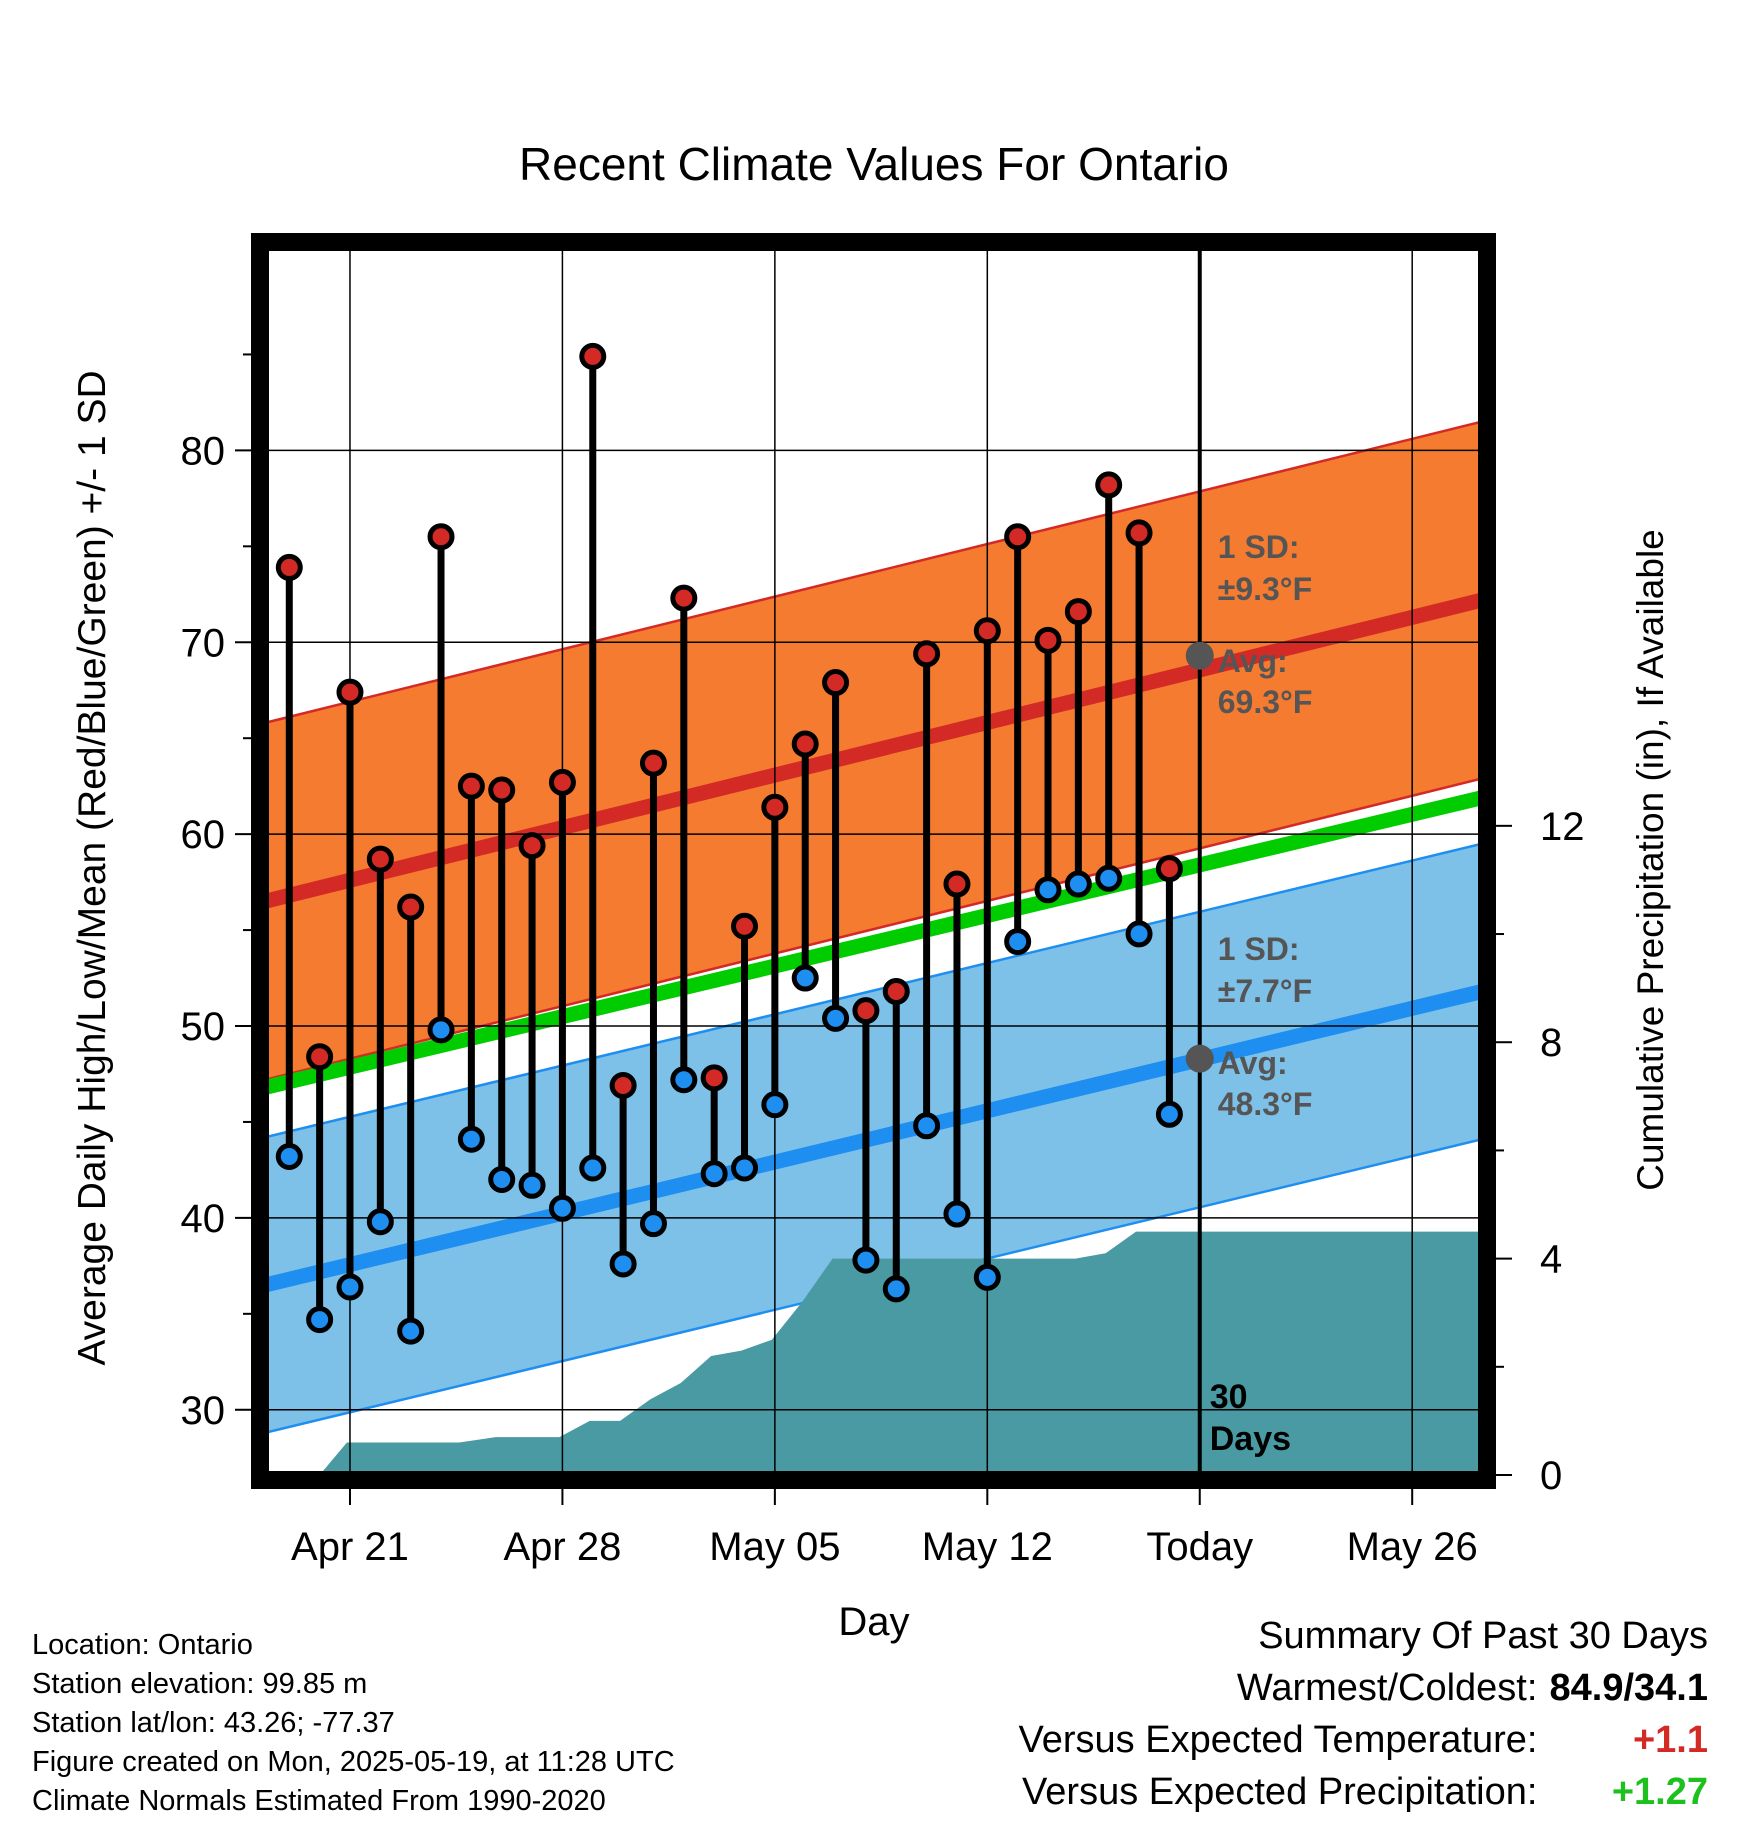 The height and width of the screenshot is (1828, 1748). Describe the element at coordinates (1387, 1688) in the screenshot. I see `warm-cold-label: Warmest/Coldest:` at that location.